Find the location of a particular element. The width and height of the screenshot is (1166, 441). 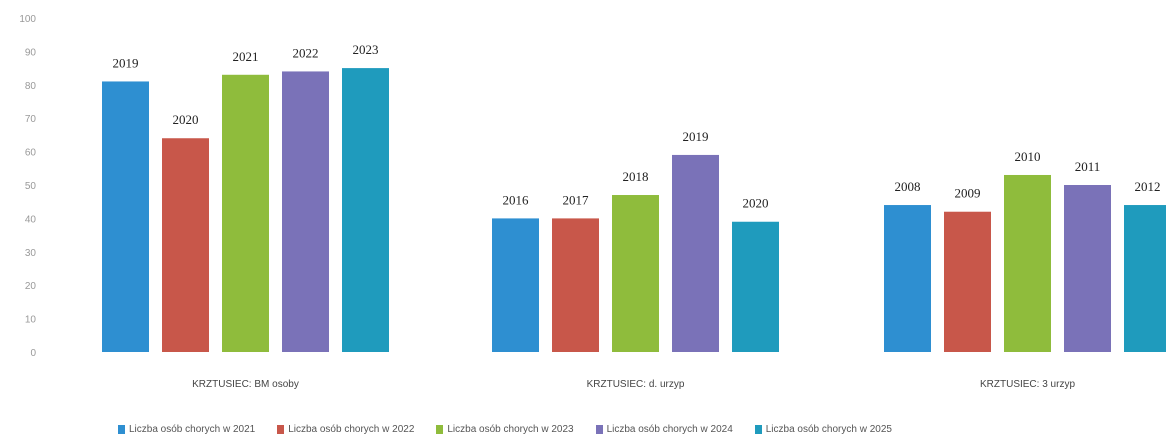

category-label: KRZTUSIEC: BM osoby is located at coordinates (245, 384).